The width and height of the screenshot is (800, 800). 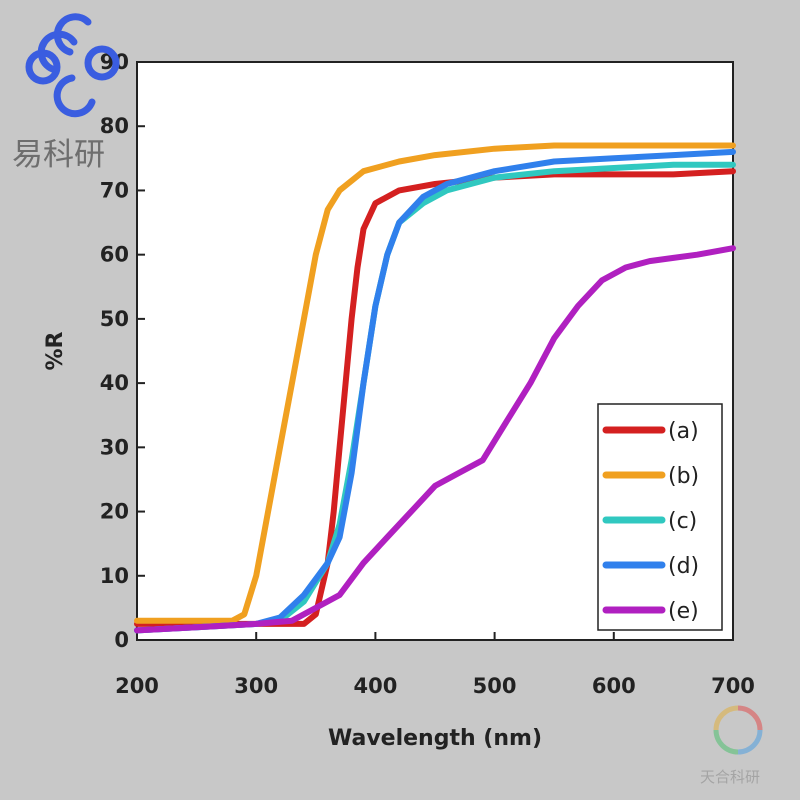 I want to click on corner-watermark-text: 天合科研, so click(x=730, y=777).